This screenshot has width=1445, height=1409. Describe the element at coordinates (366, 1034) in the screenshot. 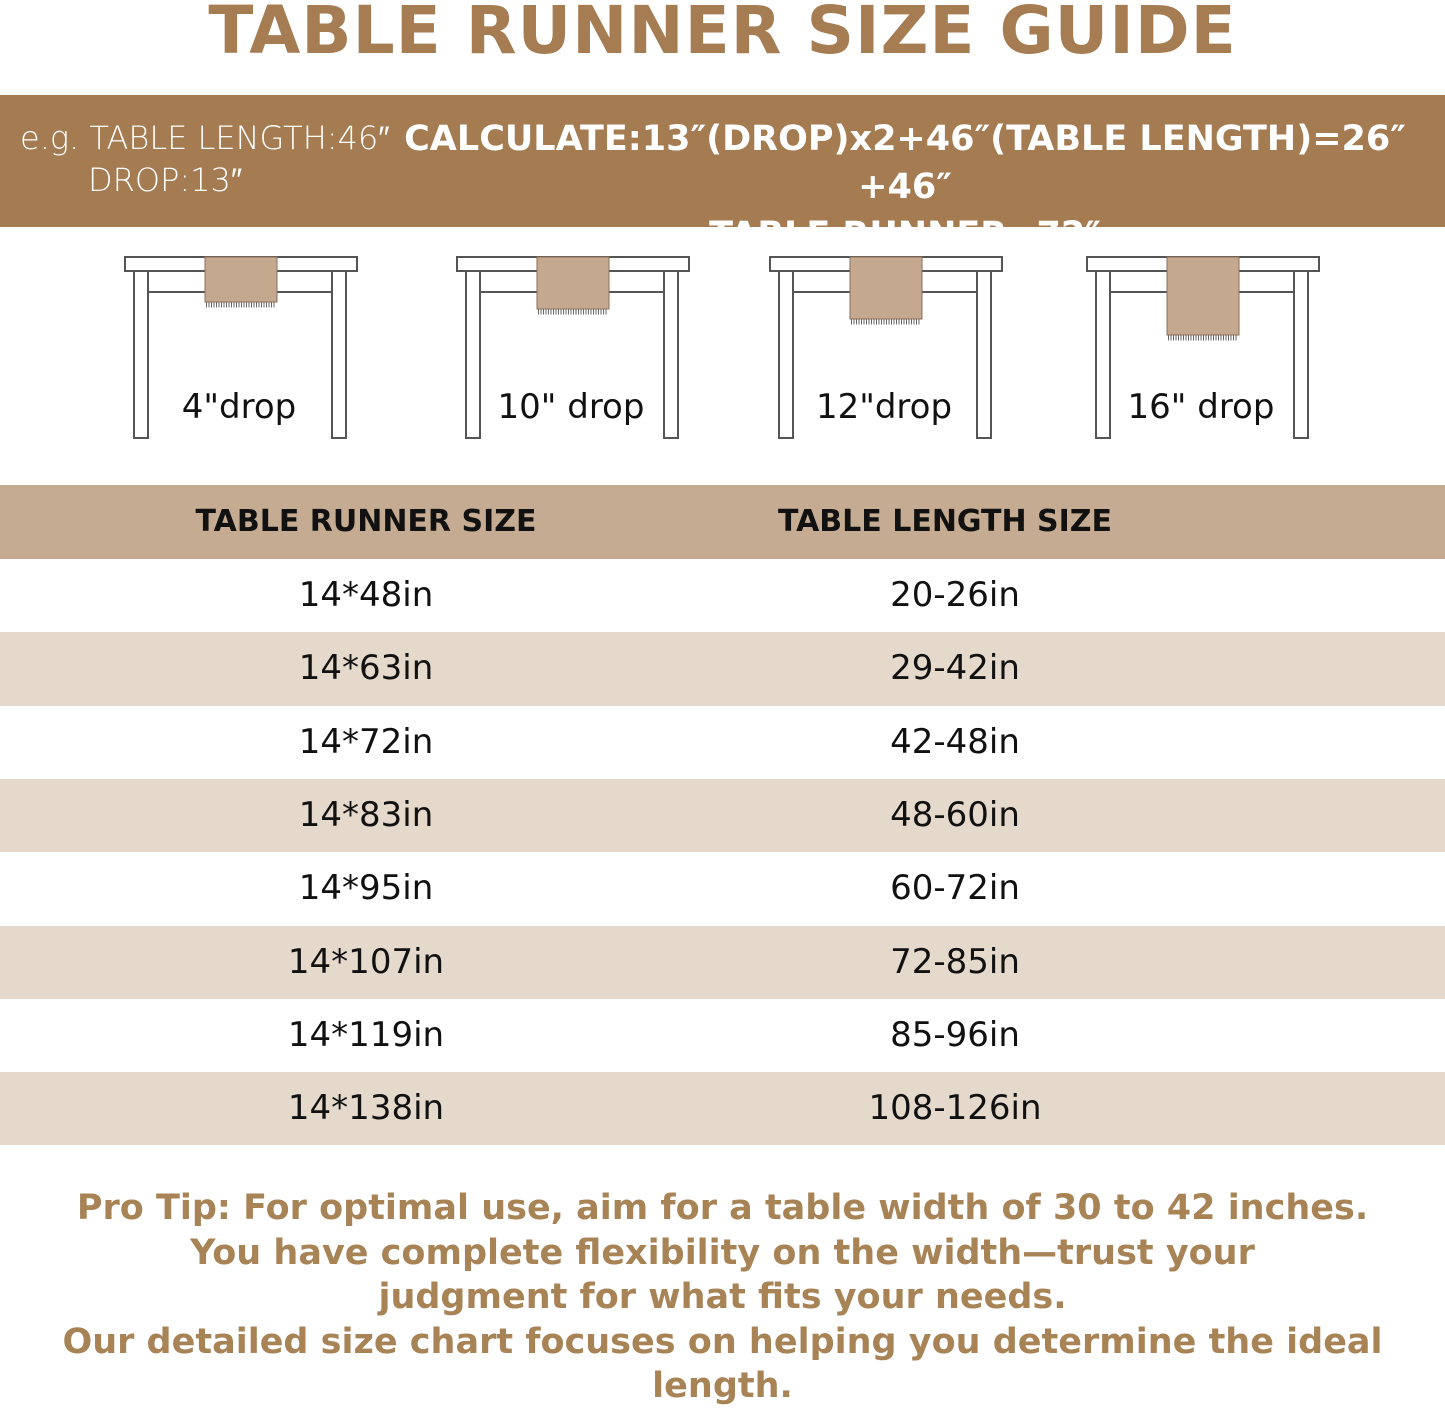

I see `table-cell: 14*119in` at that location.